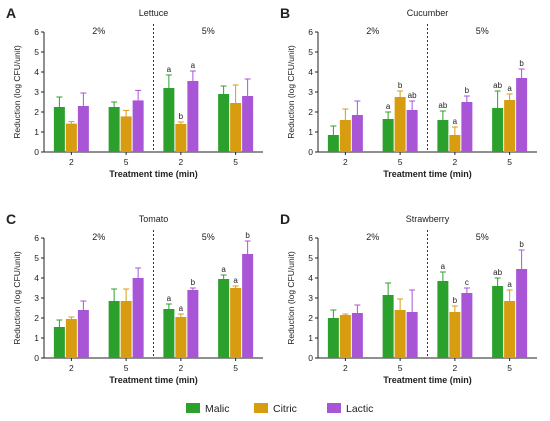 This screenshot has width=550, height=421. I want to click on panel-letter: B, so click(285, 13).